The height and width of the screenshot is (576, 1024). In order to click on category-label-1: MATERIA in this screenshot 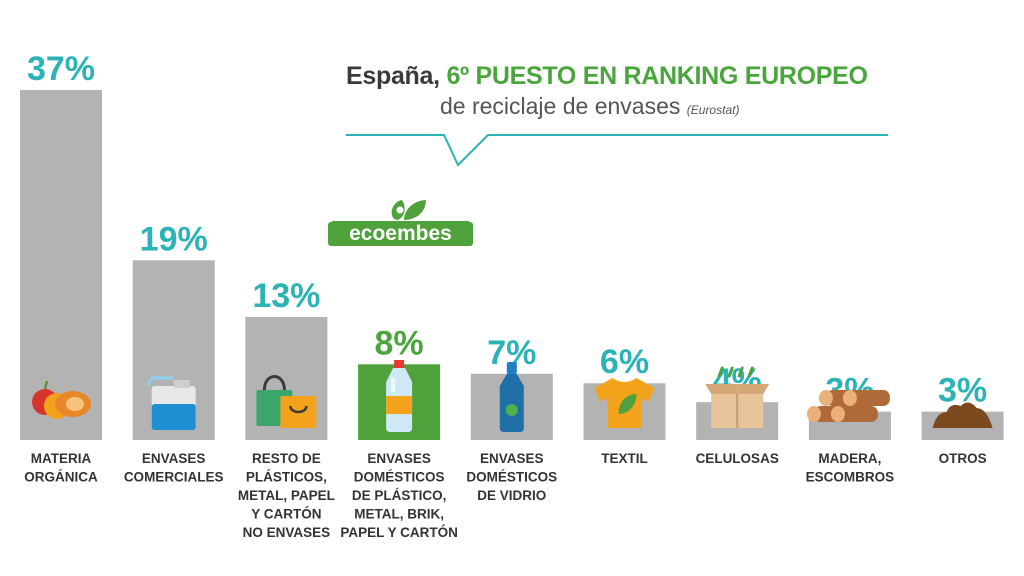, I will do `click(61, 458)`.